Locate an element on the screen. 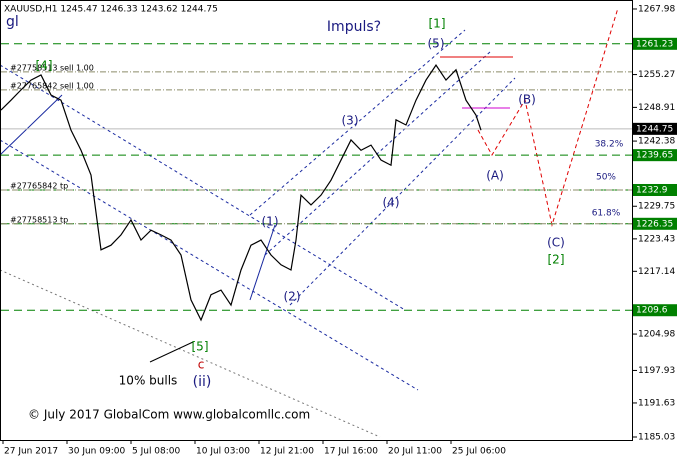 The height and width of the screenshot is (466, 677). x-tick-label: 5 Jul 08:00 is located at coordinates (156, 452).